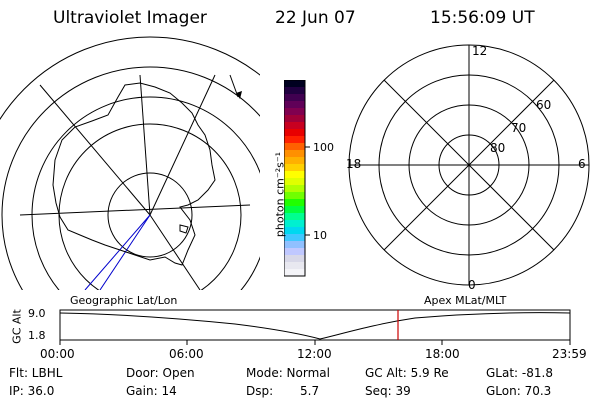  I want to click on arrow-head, so click(239, 95).